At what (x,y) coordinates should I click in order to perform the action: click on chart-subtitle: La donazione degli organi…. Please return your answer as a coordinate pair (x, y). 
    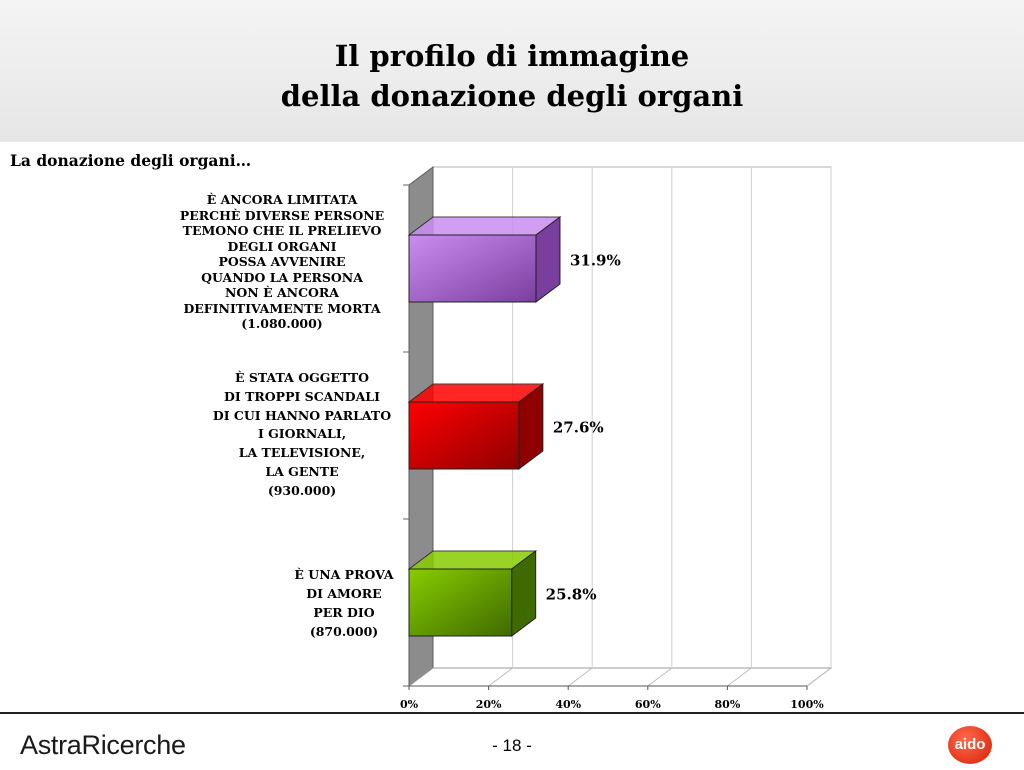
    Looking at the image, I should click on (131, 160).